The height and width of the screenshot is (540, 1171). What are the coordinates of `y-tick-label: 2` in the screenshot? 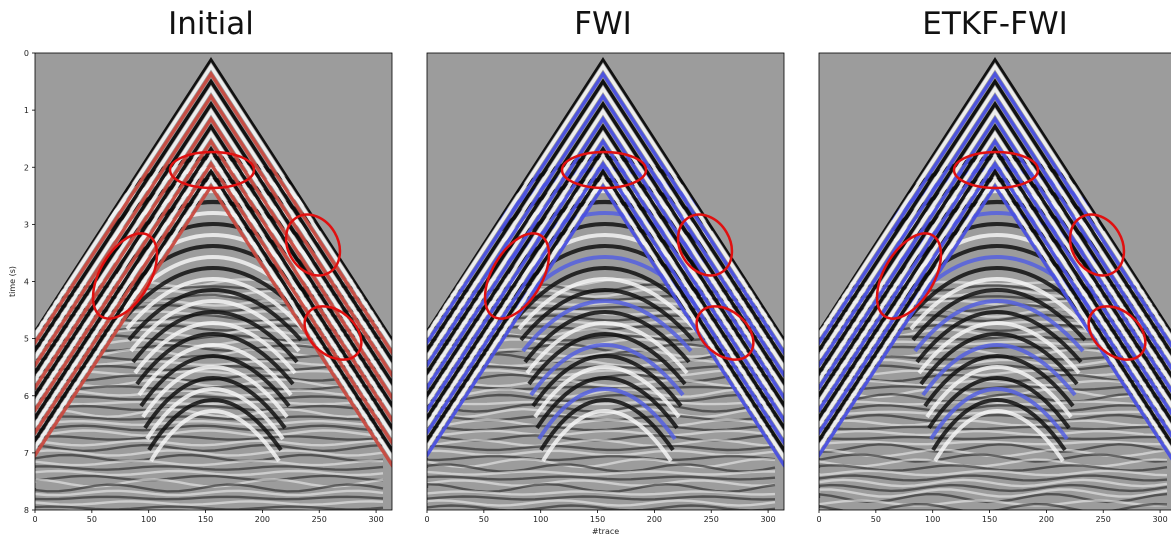 It's located at (26, 167).